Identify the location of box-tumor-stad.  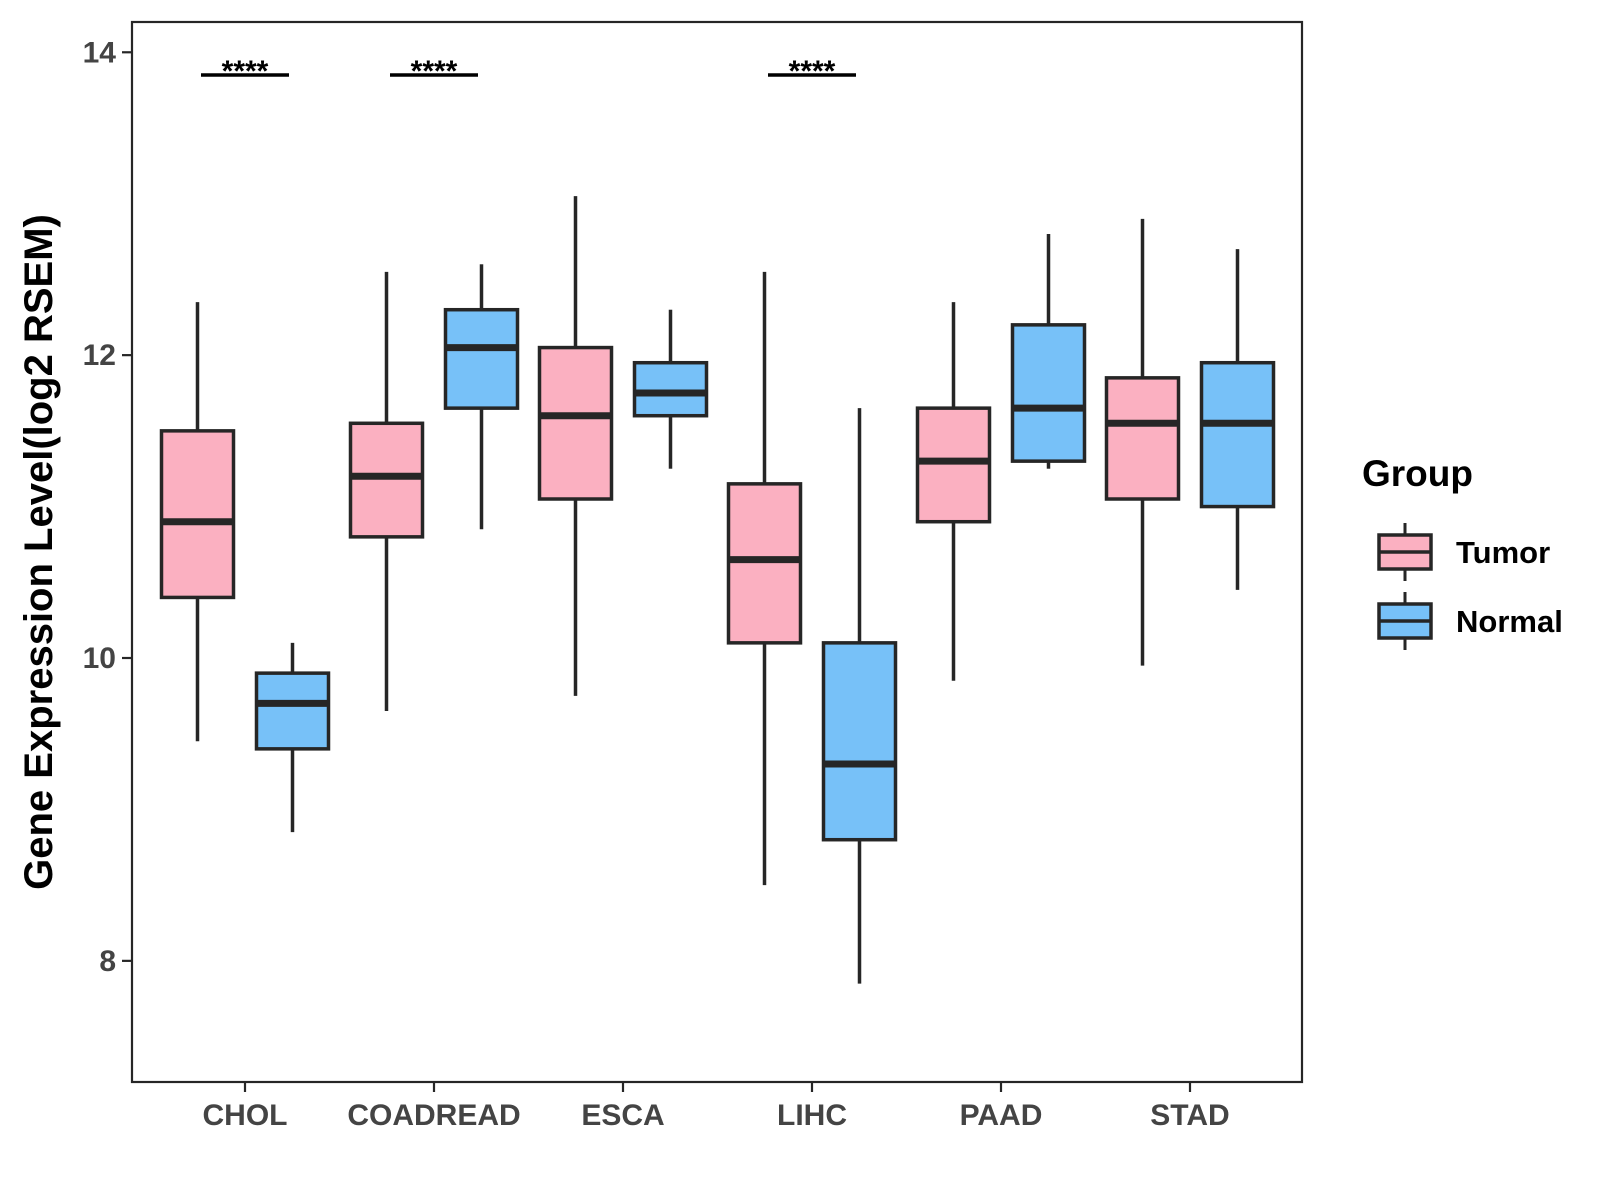
(1142, 442).